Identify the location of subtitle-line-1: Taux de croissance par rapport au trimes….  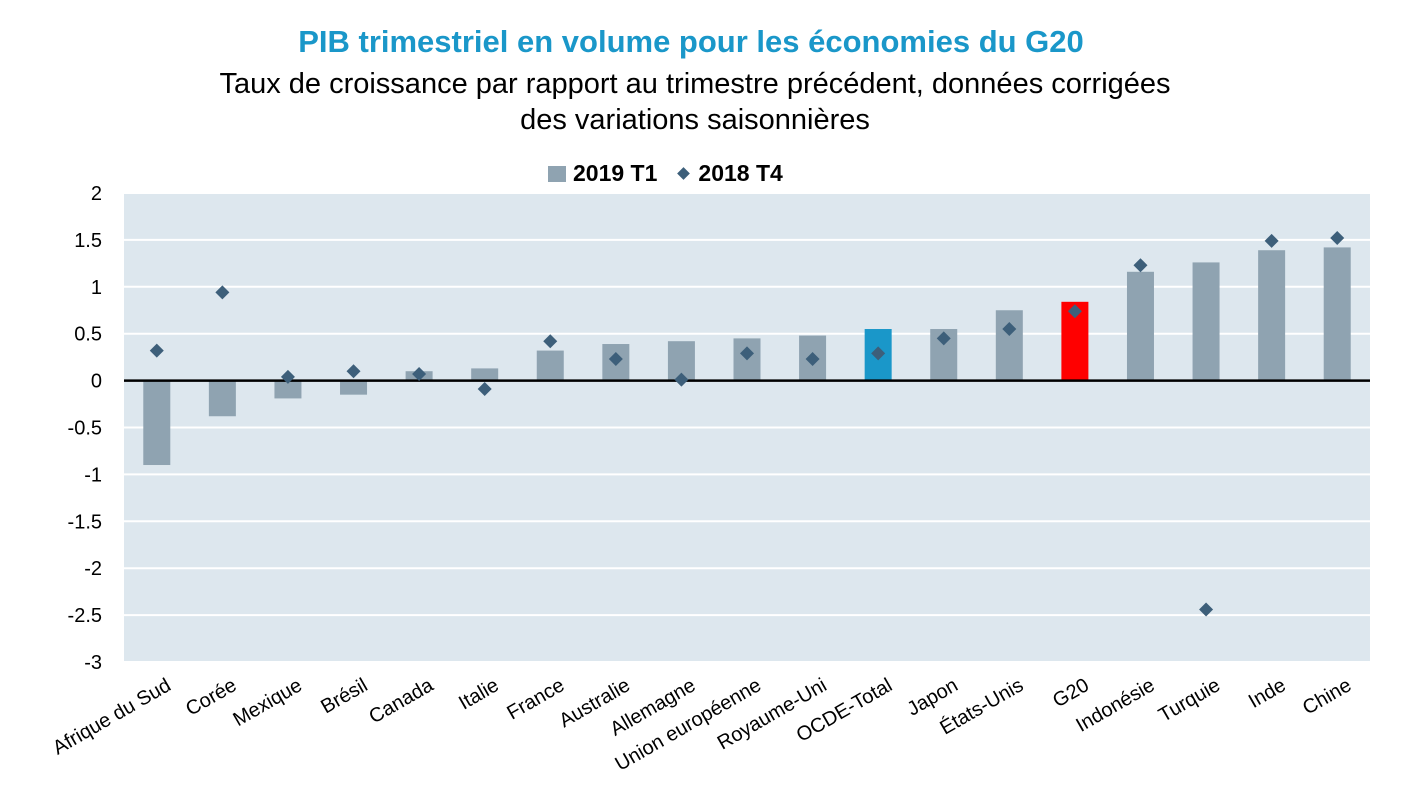
(695, 84).